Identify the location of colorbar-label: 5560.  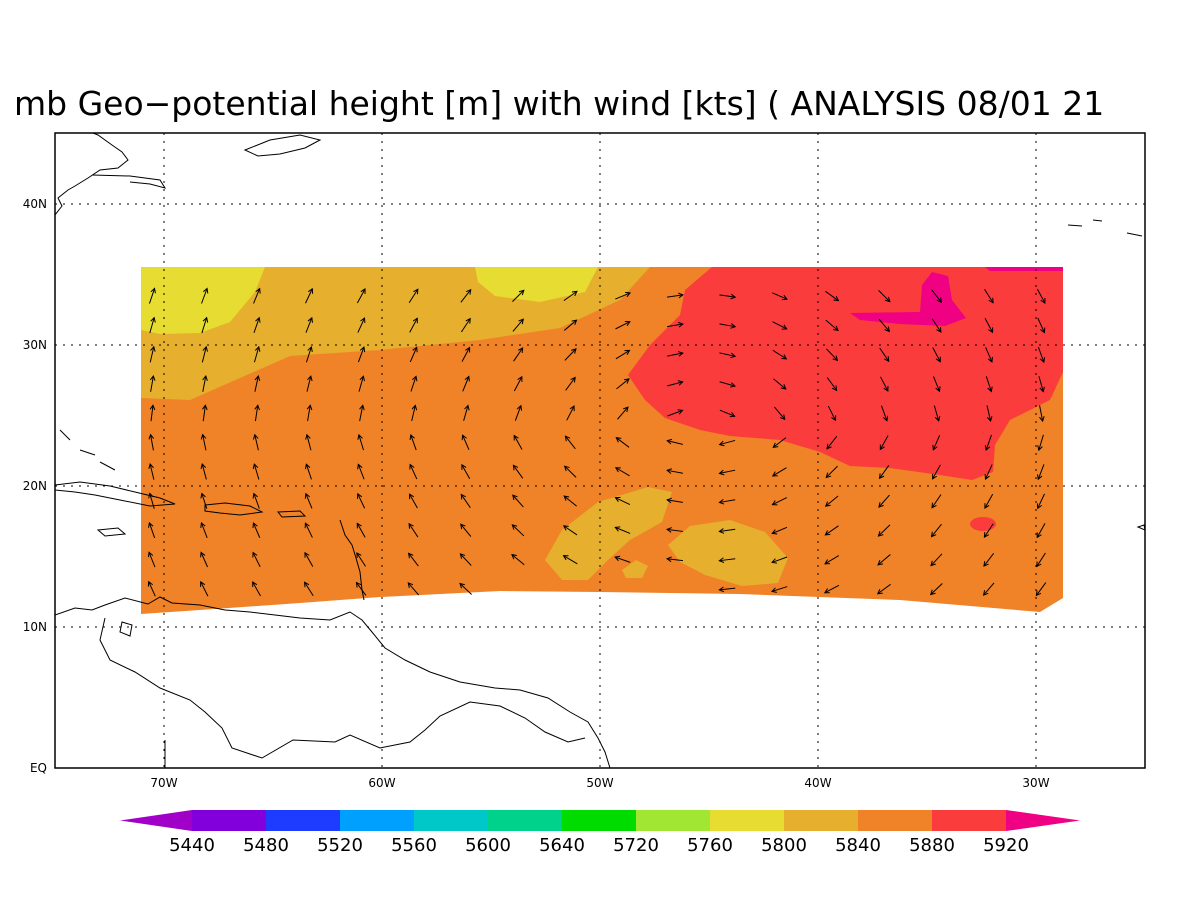
(414, 845).